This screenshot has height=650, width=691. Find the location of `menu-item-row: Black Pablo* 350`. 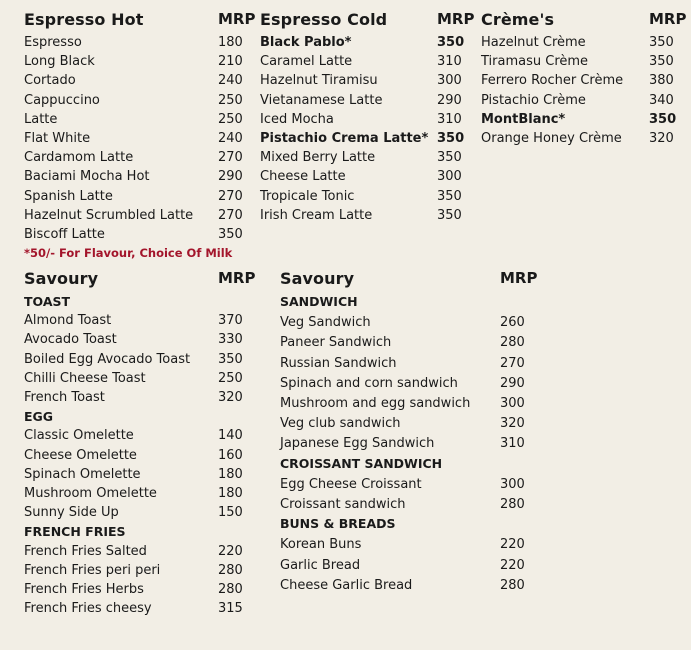

menu-item-row: Black Pablo* 350 is located at coordinates (368, 42).